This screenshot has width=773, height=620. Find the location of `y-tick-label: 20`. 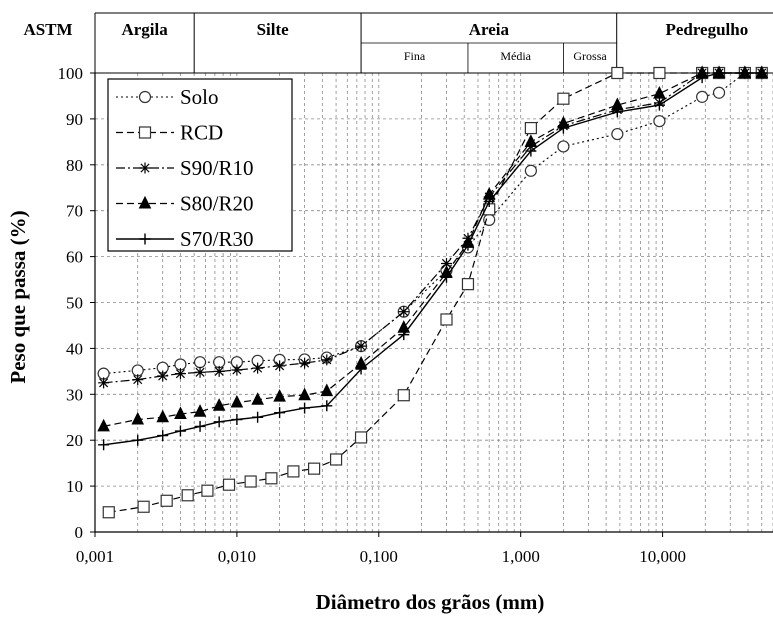

y-tick-label: 20 is located at coordinates (74, 440).